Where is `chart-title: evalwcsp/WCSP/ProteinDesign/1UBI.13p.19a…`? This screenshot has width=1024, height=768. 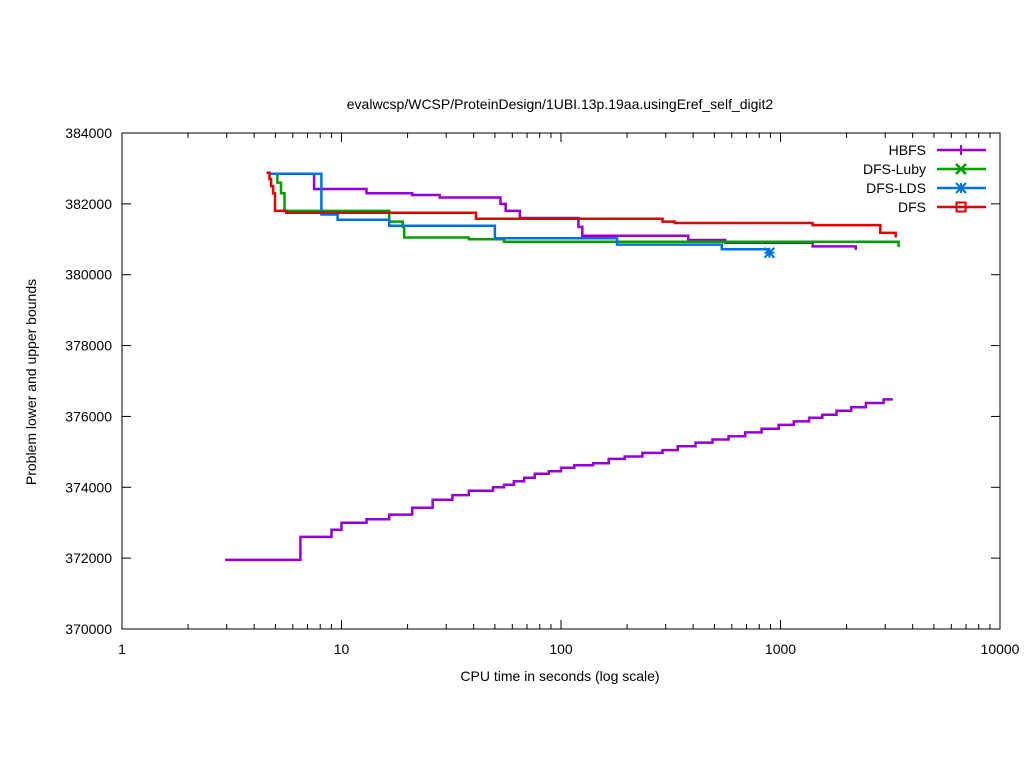 chart-title: evalwcsp/WCSP/ProteinDesign/1UBI.13p.19a… is located at coordinates (560, 104).